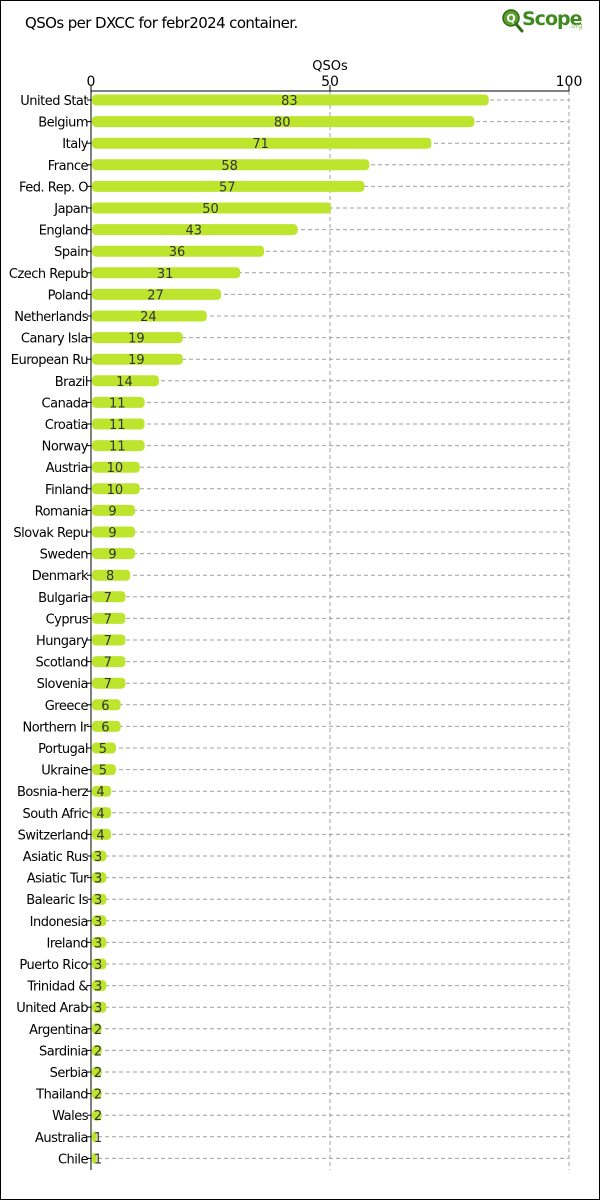 This screenshot has width=600, height=1200. Describe the element at coordinates (115, 490) in the screenshot. I see `data-label: 10` at that location.